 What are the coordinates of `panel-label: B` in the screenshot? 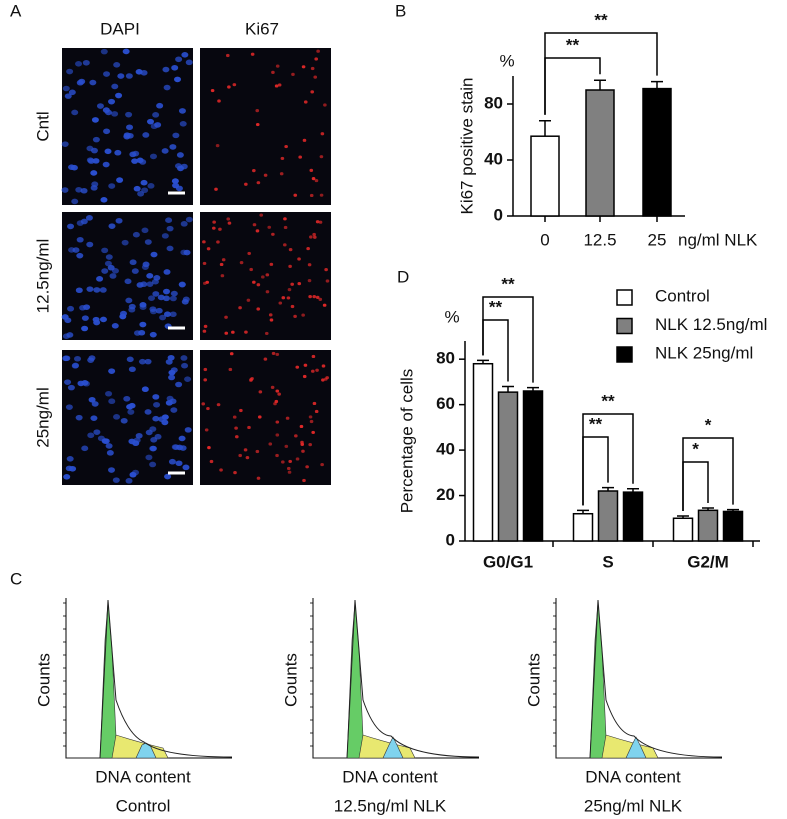 It's located at (400, 10).